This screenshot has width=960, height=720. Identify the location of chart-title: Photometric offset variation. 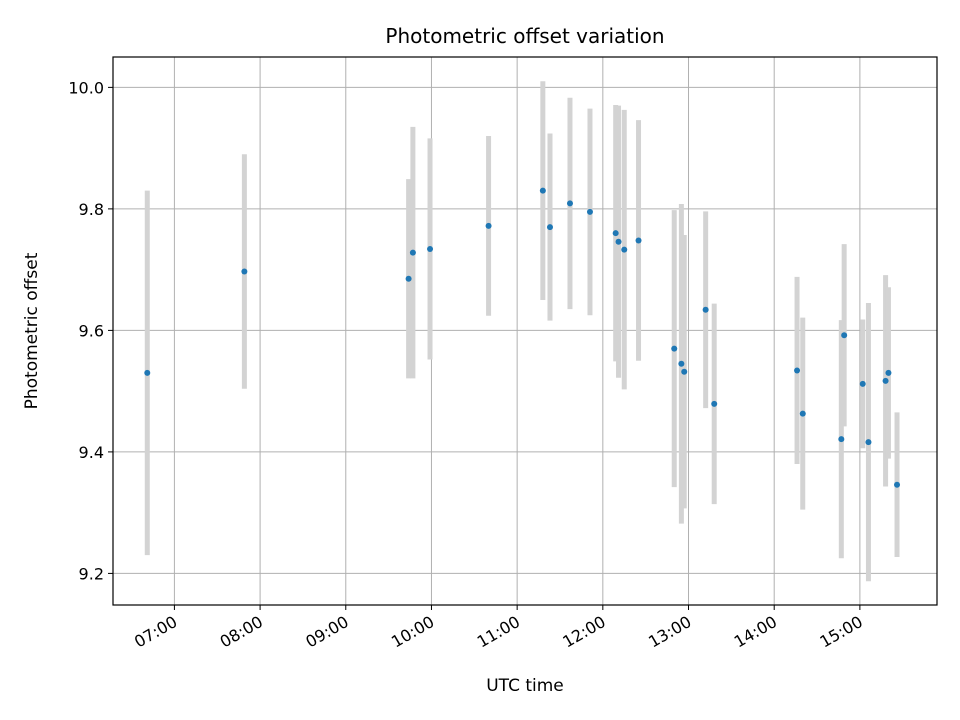
(524, 36).